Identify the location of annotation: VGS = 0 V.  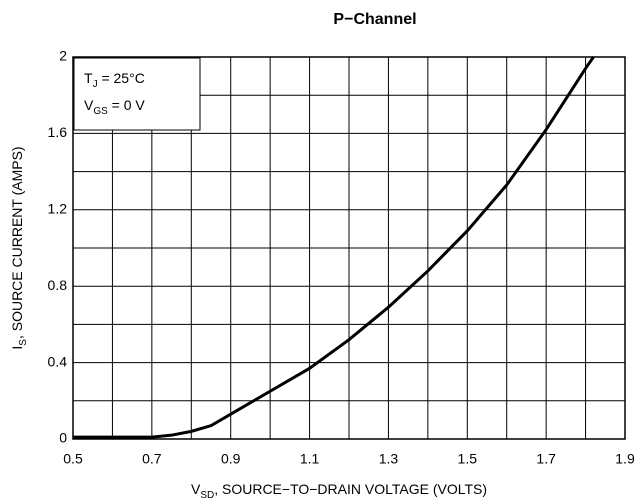
(114, 107).